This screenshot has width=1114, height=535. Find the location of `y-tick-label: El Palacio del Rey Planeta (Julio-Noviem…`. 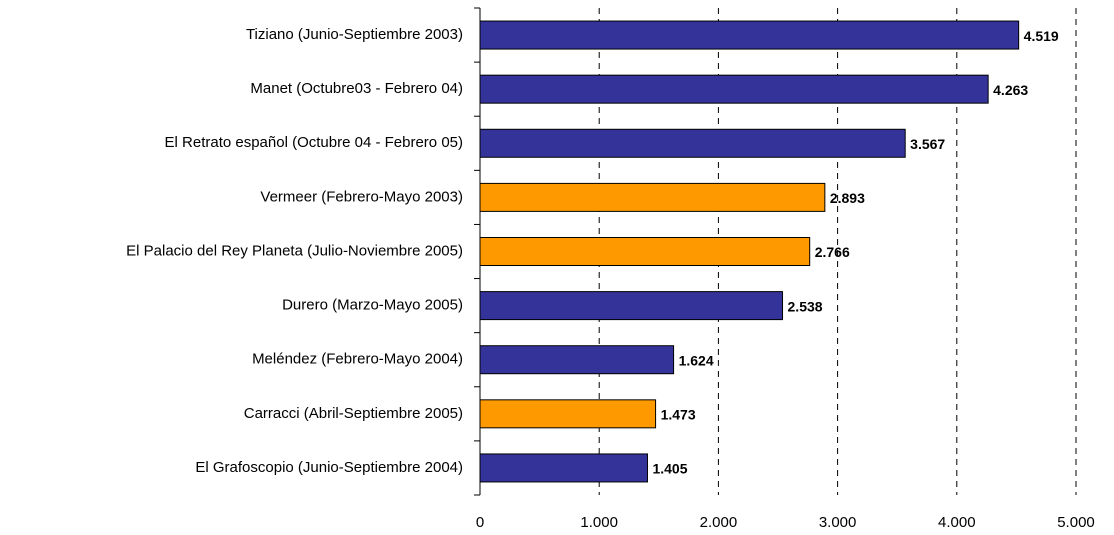

y-tick-label: El Palacio del Rey Planeta (Julio-Noviem… is located at coordinates (294, 250).